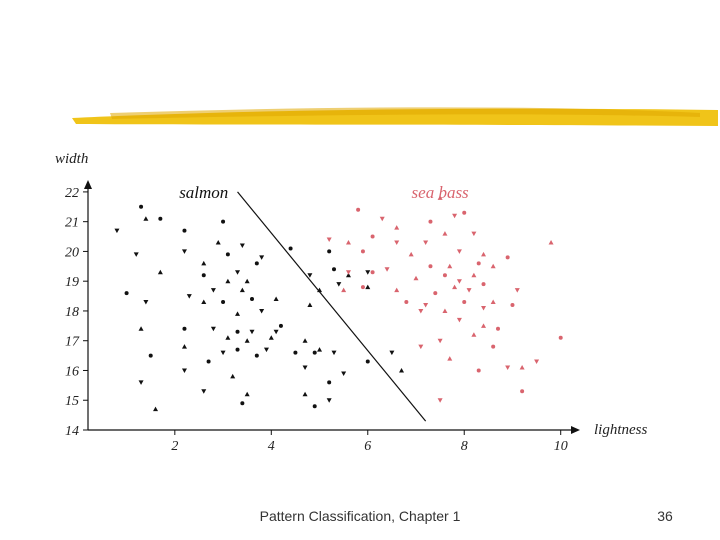  Describe the element at coordinates (72, 431) in the screenshot. I see `y-tick-label: 14` at that location.